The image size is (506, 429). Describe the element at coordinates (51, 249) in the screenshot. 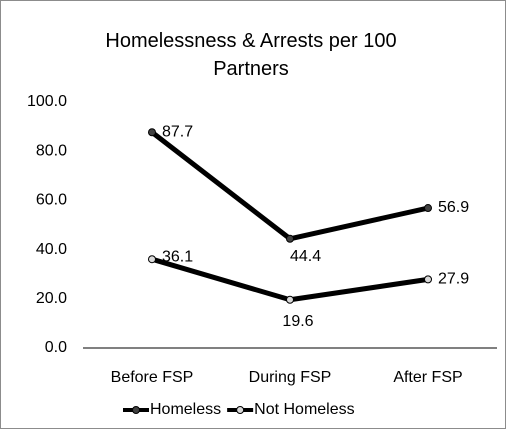

I see `y-tick-label: 40.0` at that location.